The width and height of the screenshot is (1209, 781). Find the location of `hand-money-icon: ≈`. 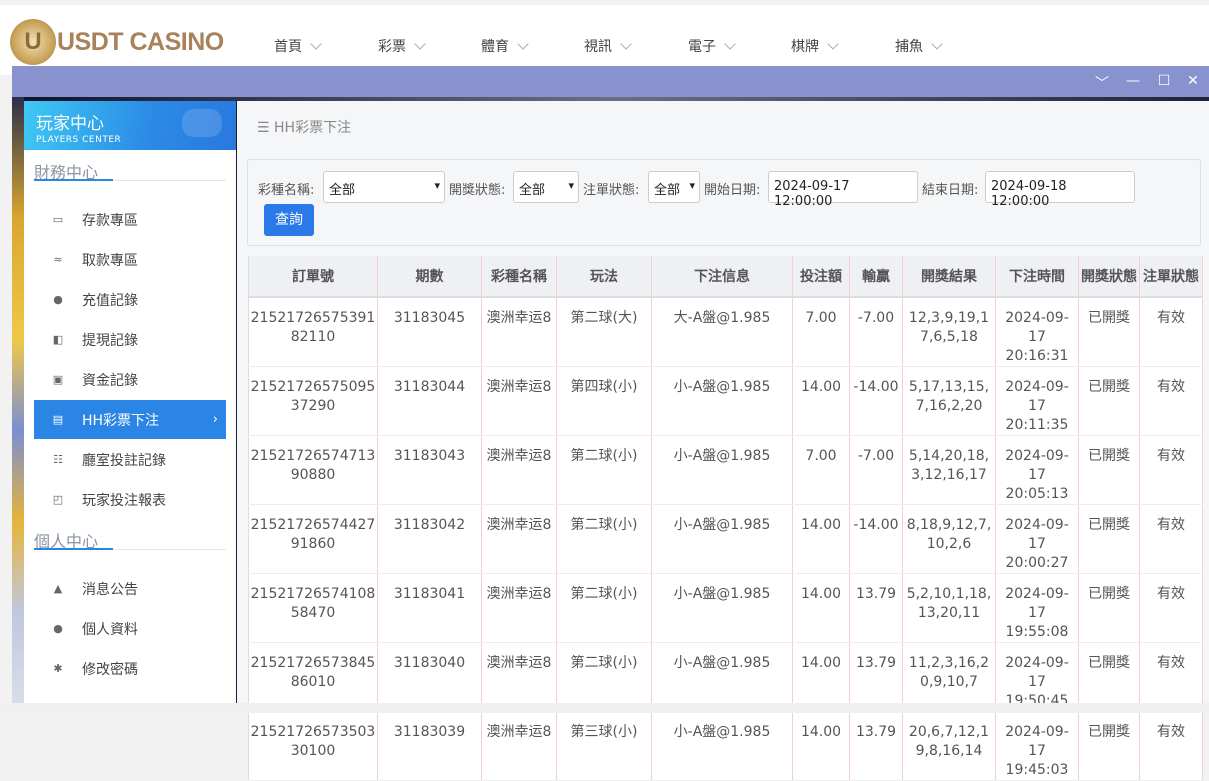

hand-money-icon: ≈ is located at coordinates (58, 259).